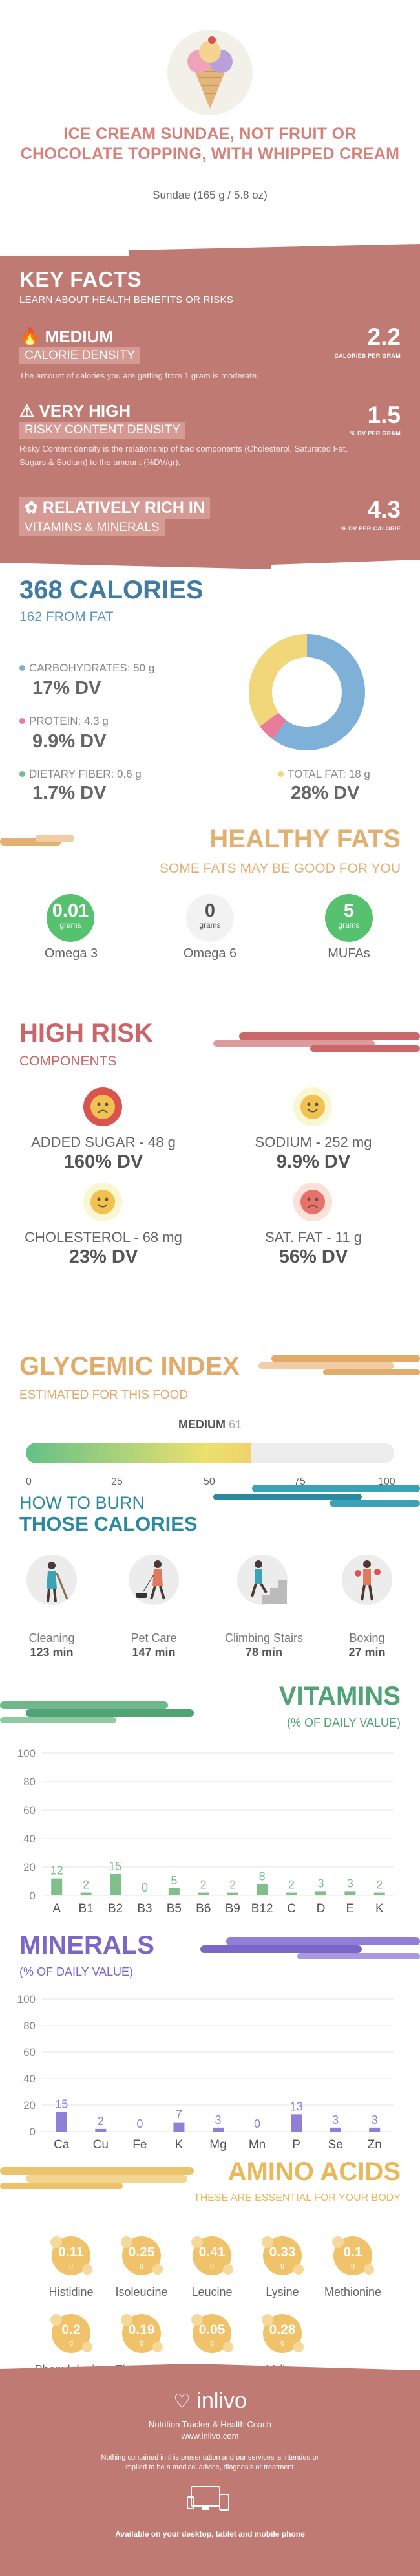  What do you see at coordinates (210, 1425) in the screenshot?
I see `glycemic-reading: MEDIUM 61` at bounding box center [210, 1425].